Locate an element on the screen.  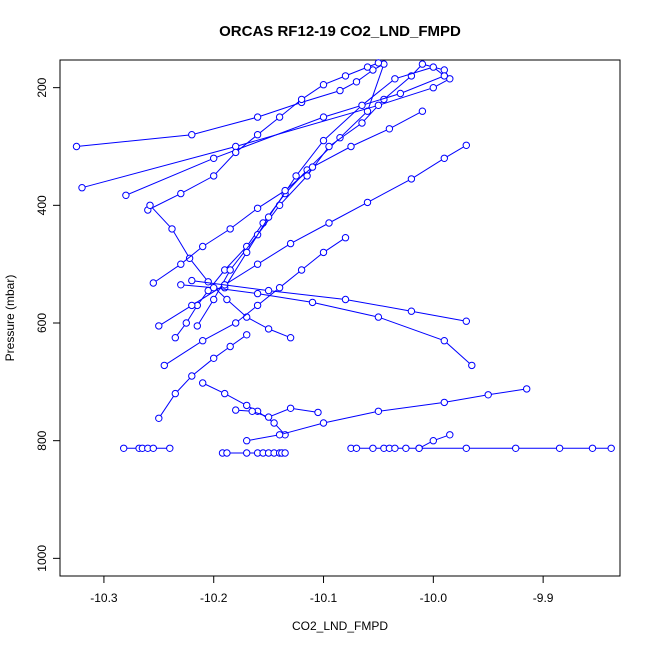
y-axis-label: Pressure (mbar) is located at coordinates (10, 318).